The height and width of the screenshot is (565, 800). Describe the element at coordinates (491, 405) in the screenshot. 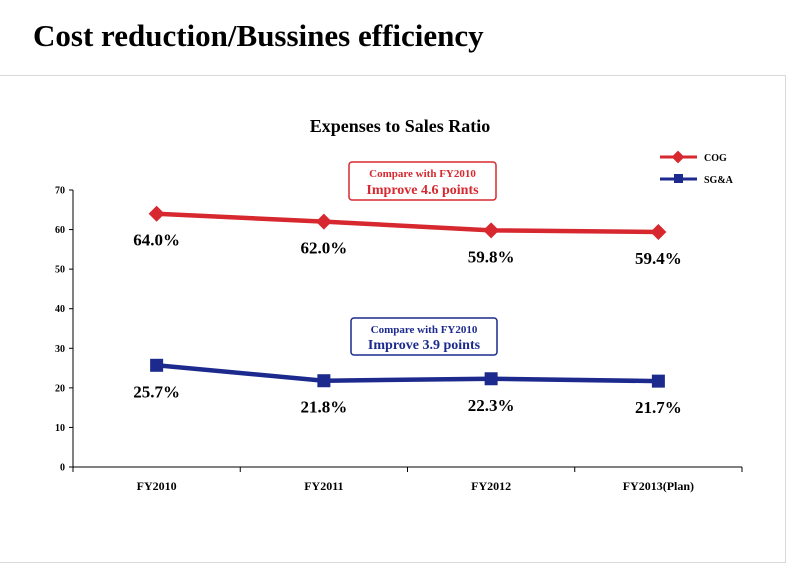

I see `sga-data-label: 22.3%` at that location.